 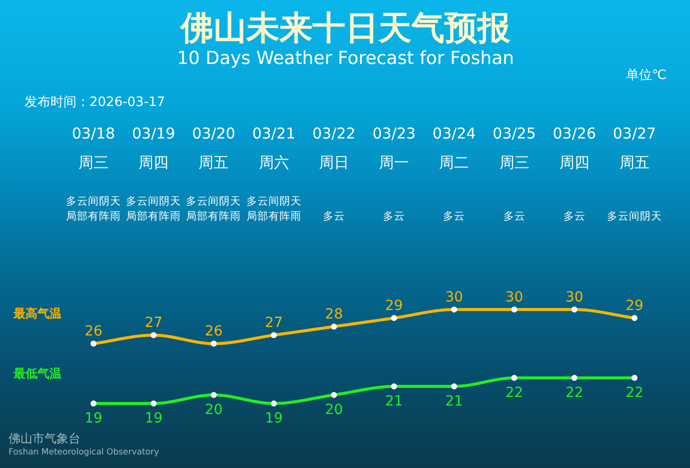 What do you see at coordinates (37, 313) in the screenshot?
I see `text: 最高气温` at bounding box center [37, 313].